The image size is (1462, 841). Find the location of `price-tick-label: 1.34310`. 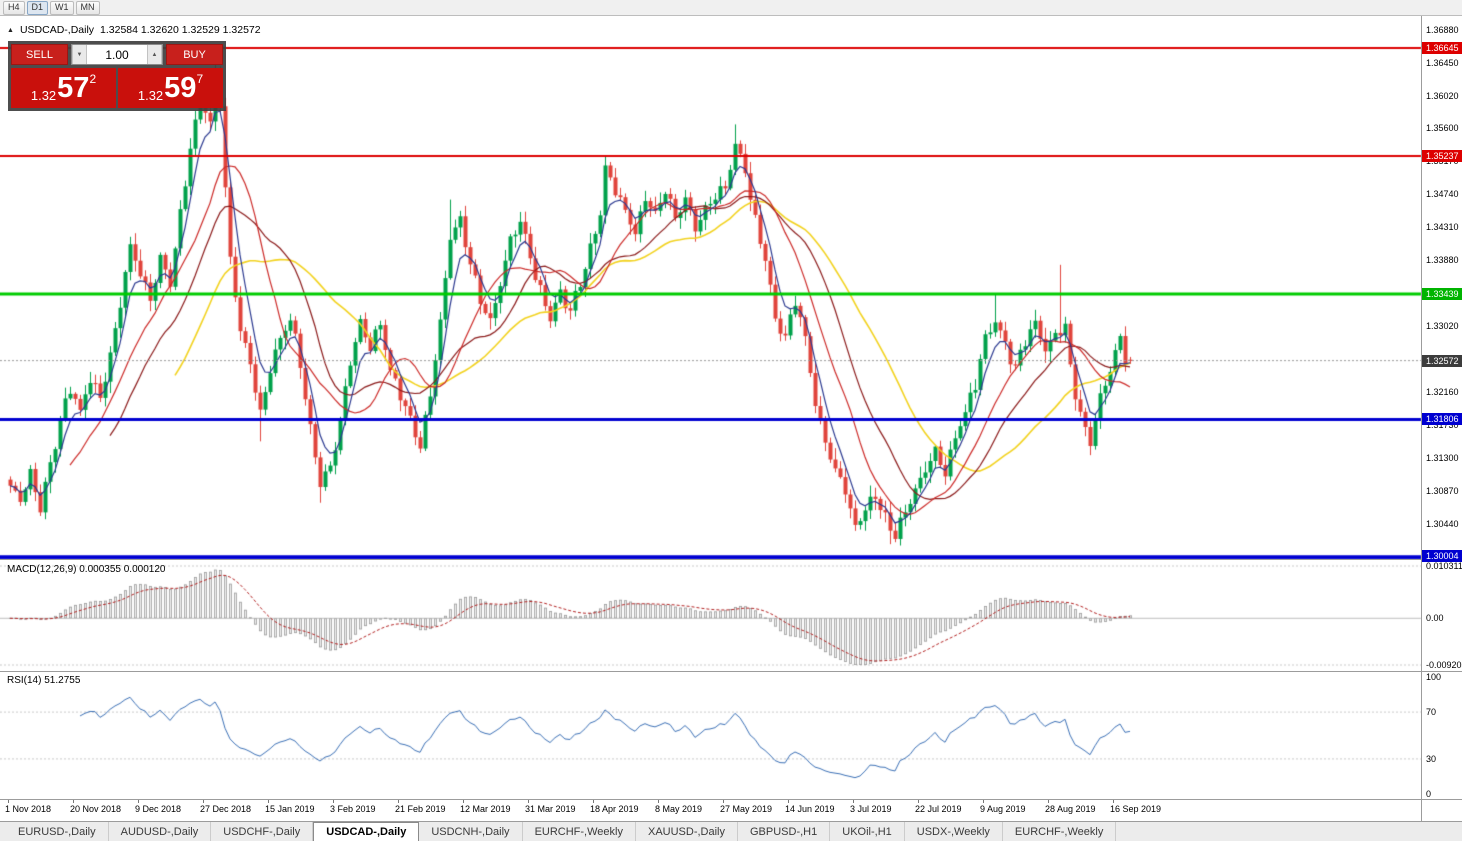

price-tick-label: 1.34310 is located at coordinates (1442, 227).